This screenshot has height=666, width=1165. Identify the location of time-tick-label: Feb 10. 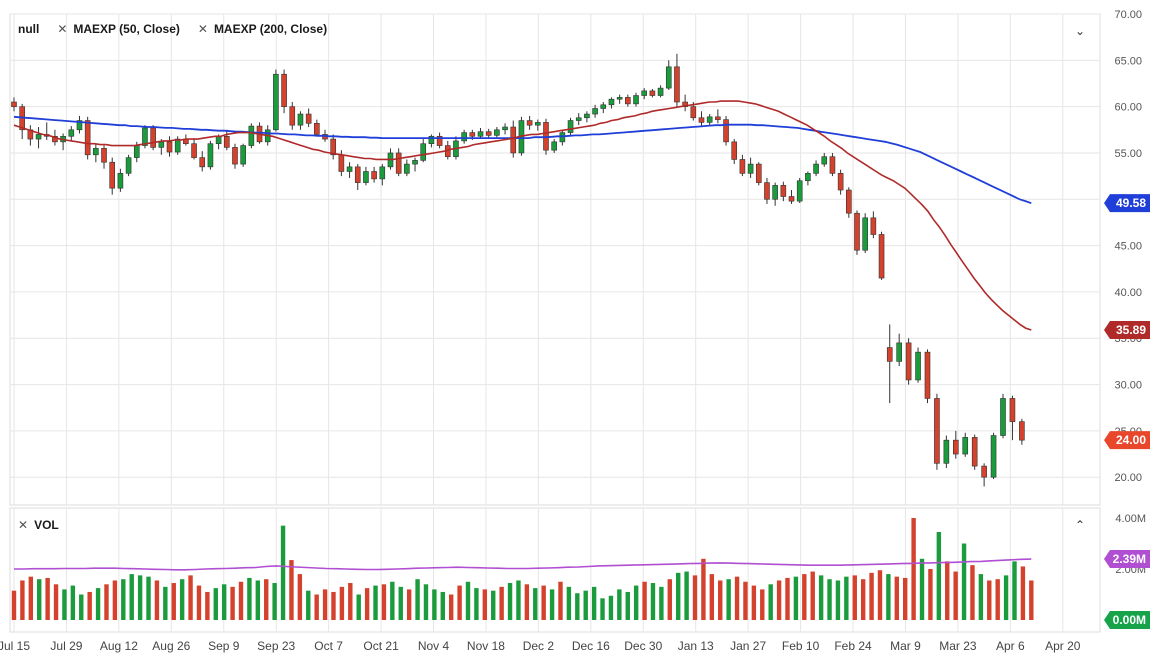
(801, 646).